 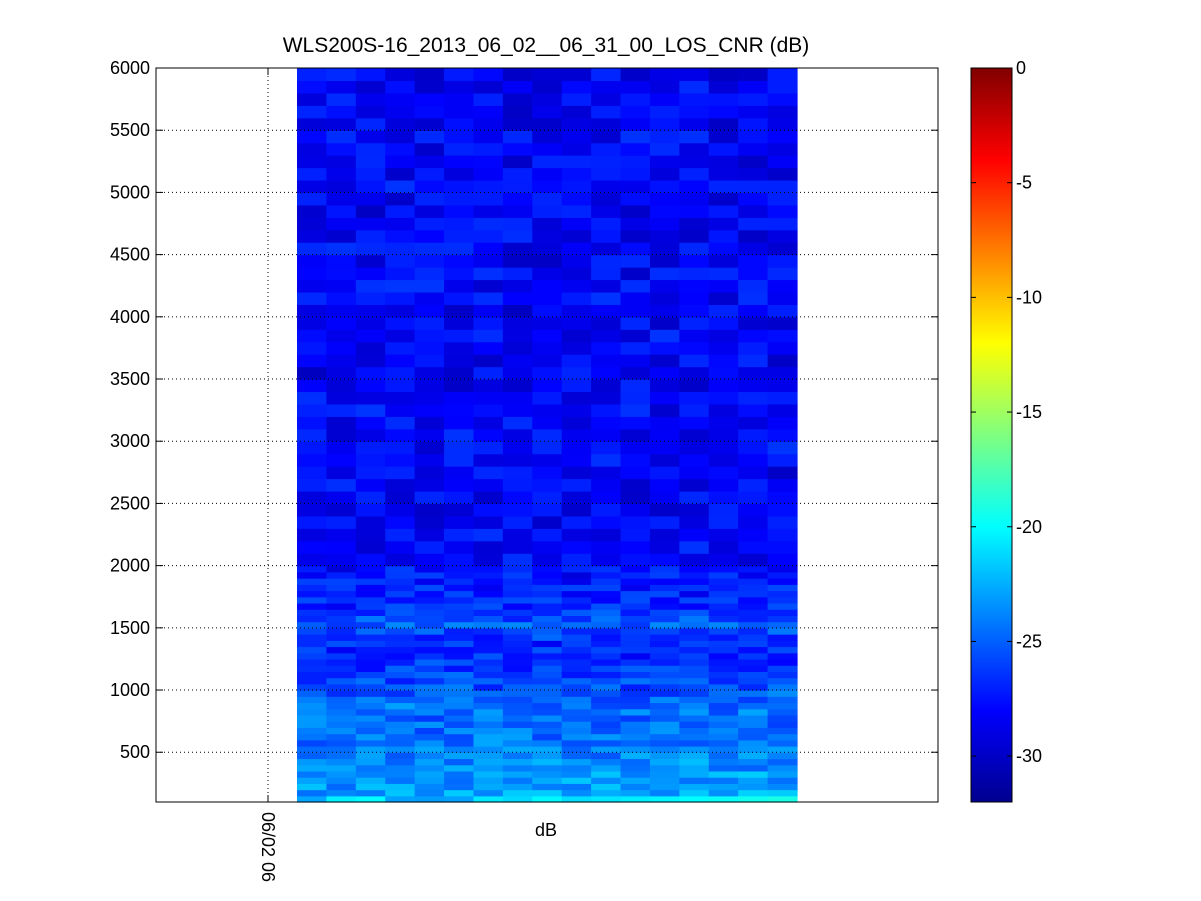 I want to click on colorbar-tick-label: -25, so click(x=1029, y=641).